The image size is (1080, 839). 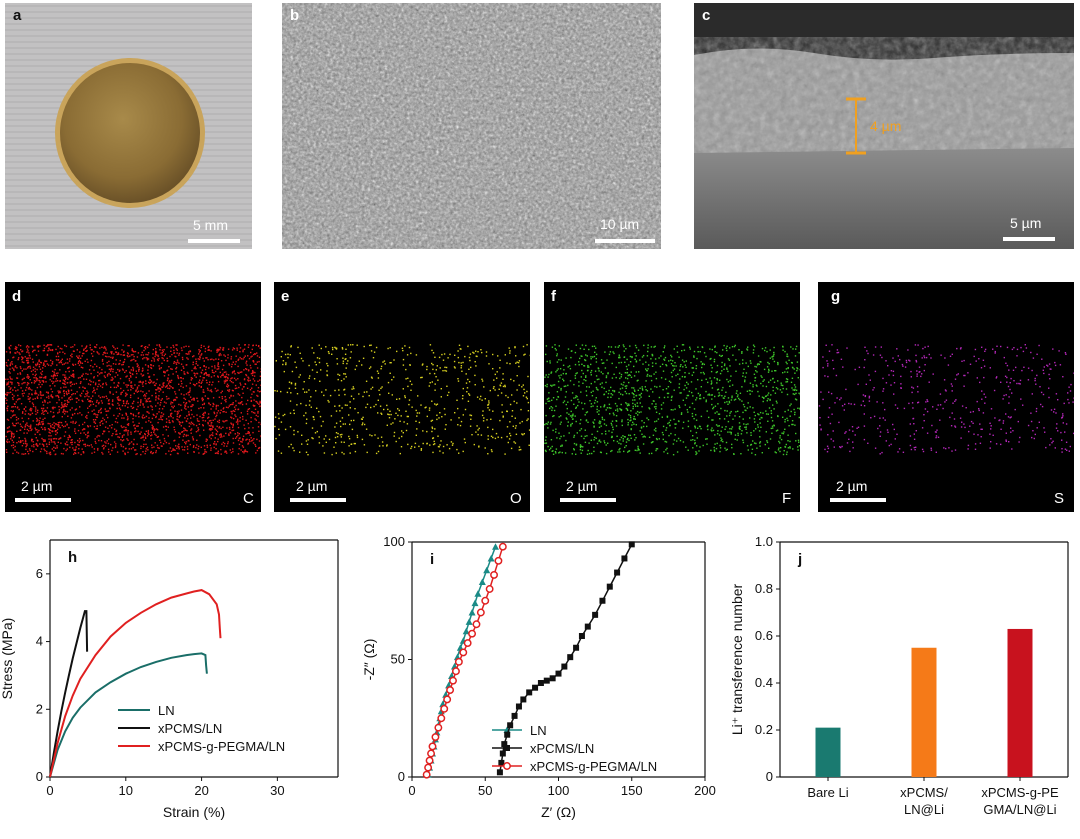 I want to click on panel-label-e: e, so click(x=285, y=296).